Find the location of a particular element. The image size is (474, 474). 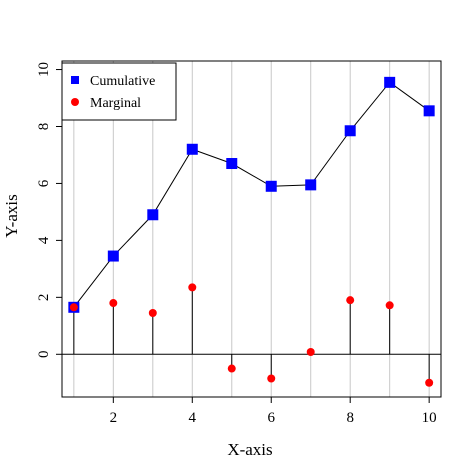

legend: Cumulative Marginal is located at coordinates (119, 91).